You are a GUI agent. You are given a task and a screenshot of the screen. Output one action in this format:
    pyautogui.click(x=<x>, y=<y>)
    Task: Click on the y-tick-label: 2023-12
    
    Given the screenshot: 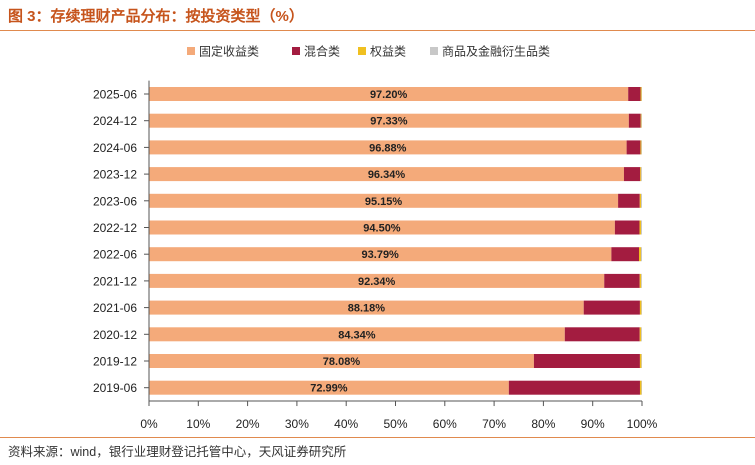 What is the action you would take?
    pyautogui.click(x=115, y=175)
    